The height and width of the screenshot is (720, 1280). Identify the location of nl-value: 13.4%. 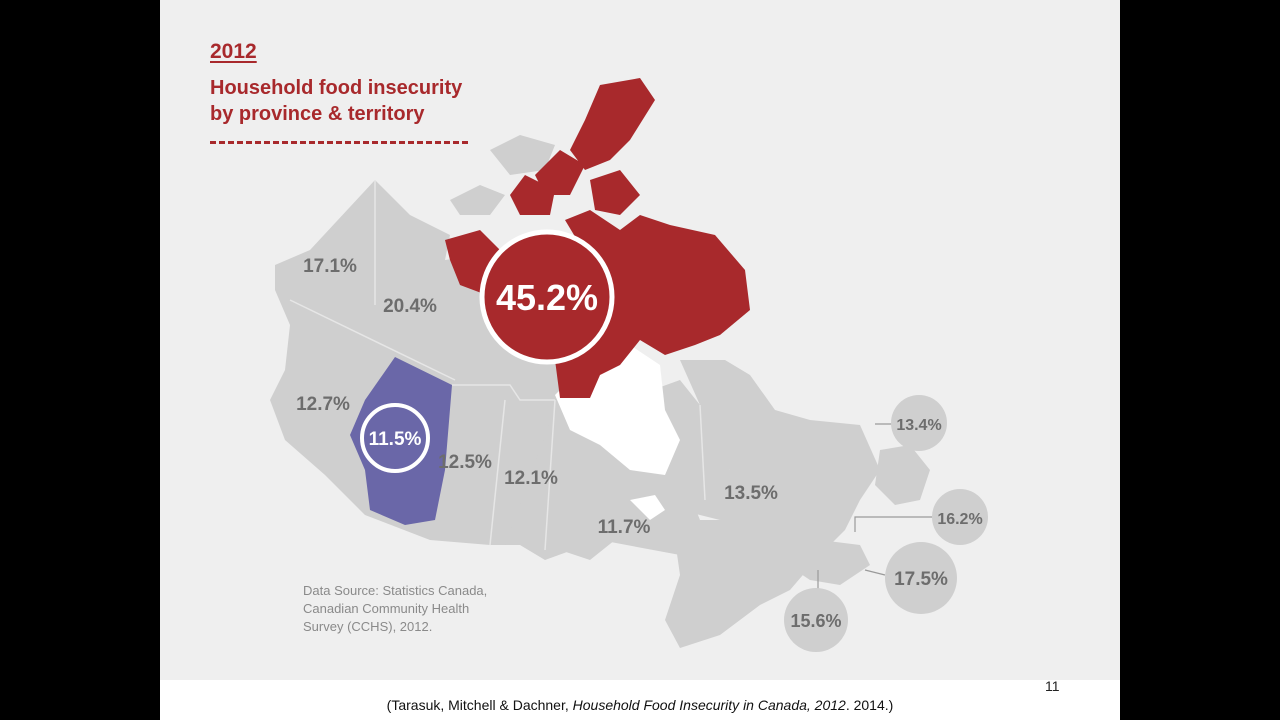
(918, 425).